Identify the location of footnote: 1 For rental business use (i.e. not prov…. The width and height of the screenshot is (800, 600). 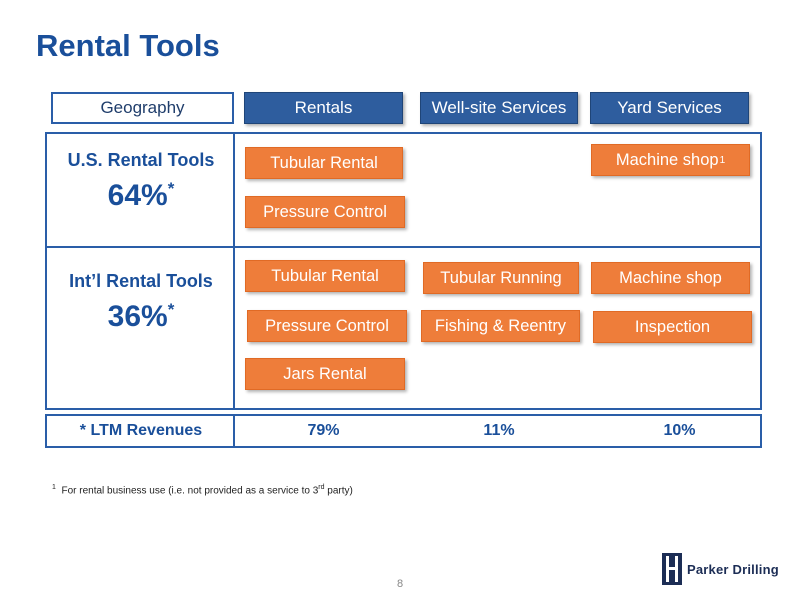
(202, 490).